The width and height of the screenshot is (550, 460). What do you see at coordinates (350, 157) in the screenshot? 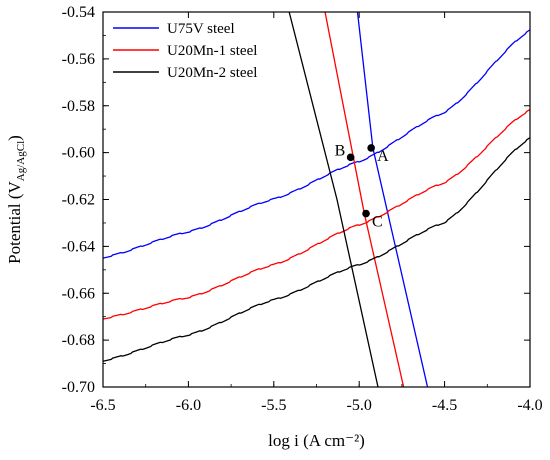
I see `point-marker-b` at bounding box center [350, 157].